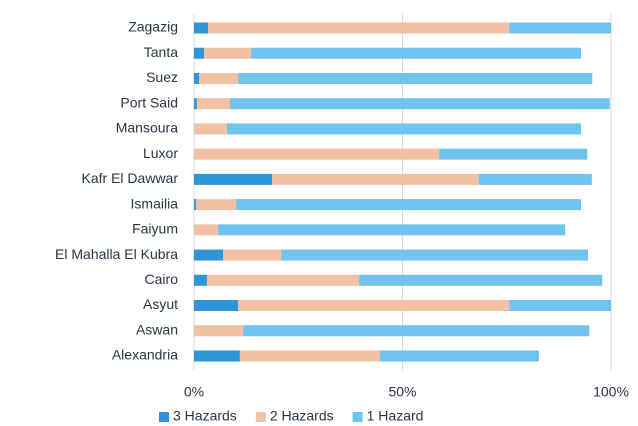  What do you see at coordinates (153, 27) in the screenshot?
I see `y-tick-label: Zagazig` at bounding box center [153, 27].